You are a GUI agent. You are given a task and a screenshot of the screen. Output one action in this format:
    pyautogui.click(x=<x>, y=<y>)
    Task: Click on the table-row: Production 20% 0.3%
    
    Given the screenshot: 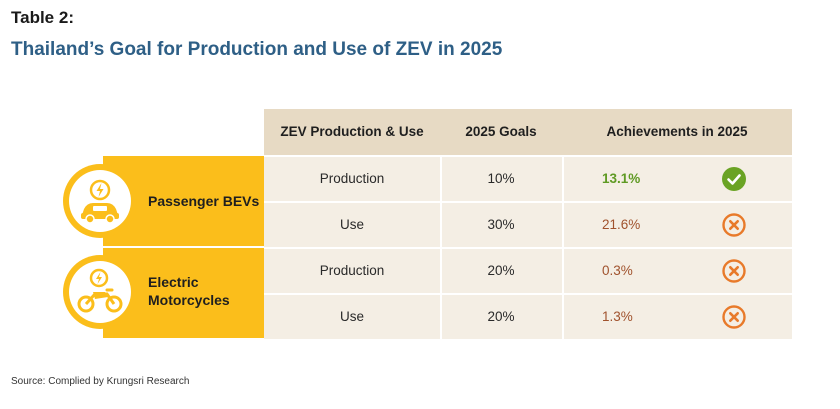 What is the action you would take?
    pyautogui.click(x=528, y=271)
    